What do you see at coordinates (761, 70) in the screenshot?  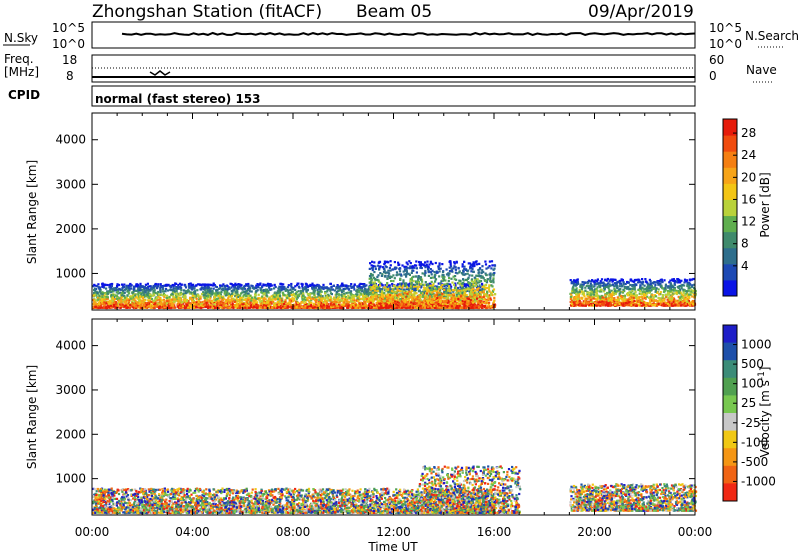 I see `nave-label: Nave` at bounding box center [761, 70].